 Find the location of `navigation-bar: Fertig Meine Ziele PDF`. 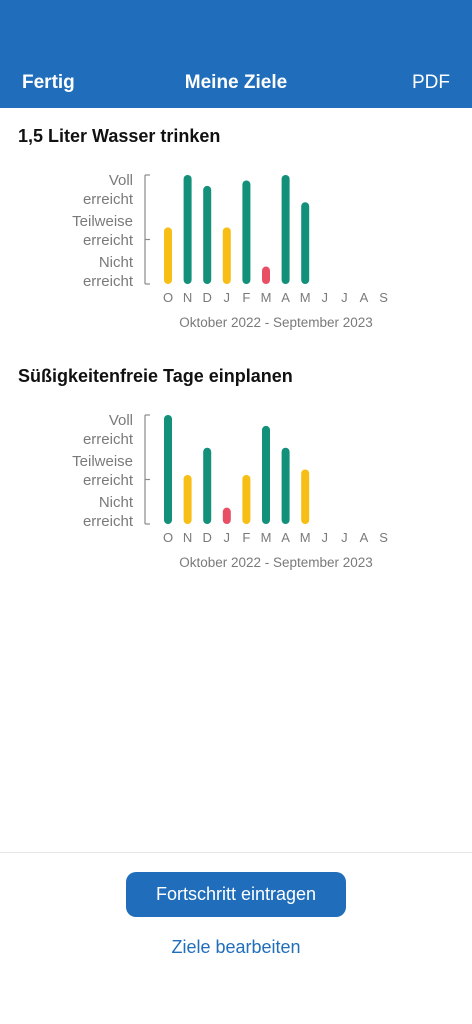

navigation-bar: Fertig Meine Ziele PDF is located at coordinates (236, 54).